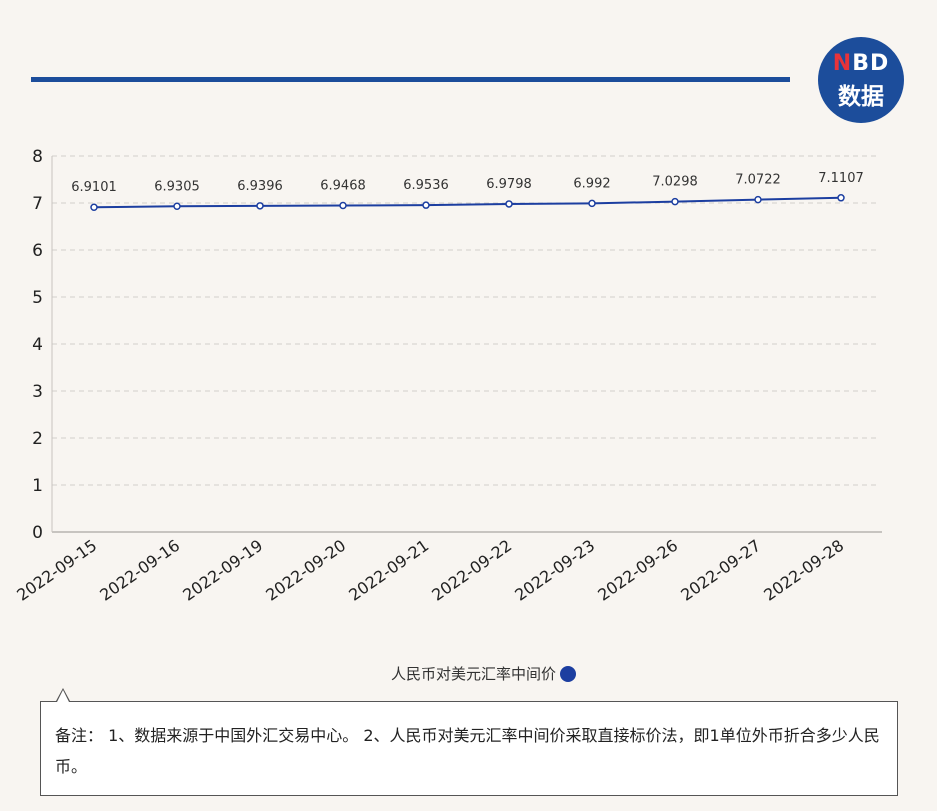  What do you see at coordinates (37, 392) in the screenshot?
I see `y-tick-label: 3` at bounding box center [37, 392].